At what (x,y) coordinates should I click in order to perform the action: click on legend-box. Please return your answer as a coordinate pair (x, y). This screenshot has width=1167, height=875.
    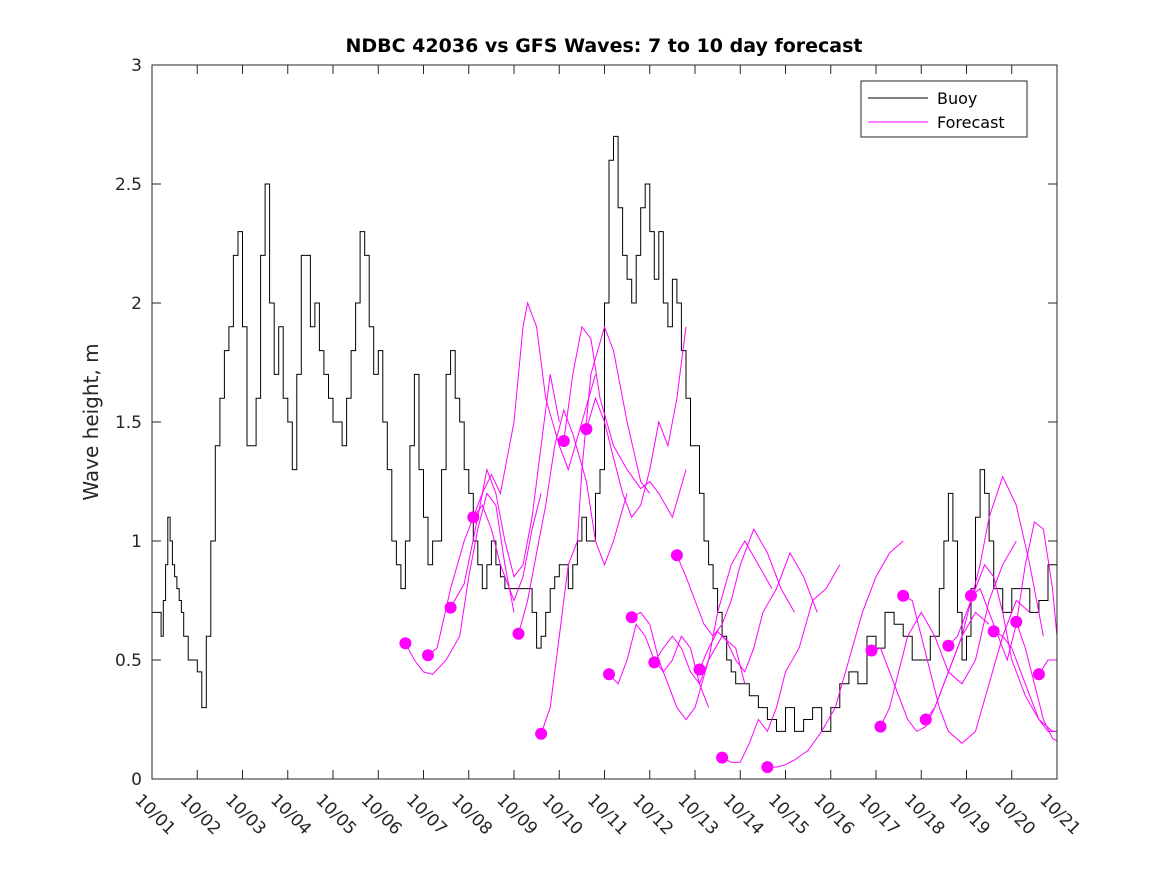
    Looking at the image, I should click on (944, 109).